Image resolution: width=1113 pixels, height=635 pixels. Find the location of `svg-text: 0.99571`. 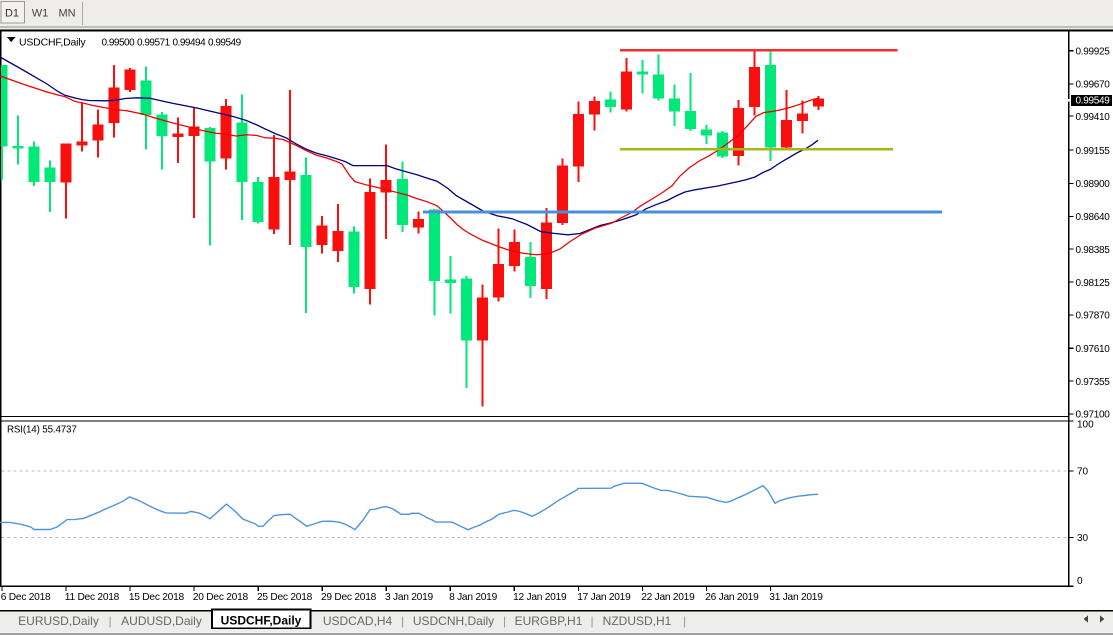

svg-text: 0.99571 is located at coordinates (154, 43).